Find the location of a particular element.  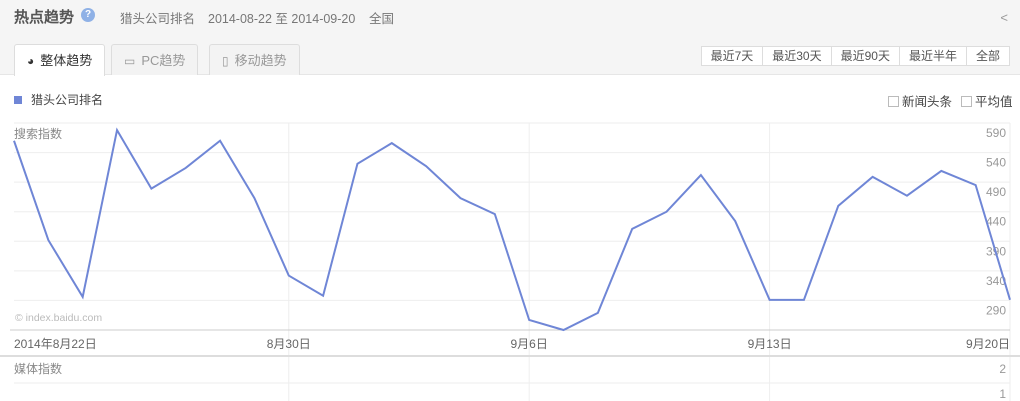

date-range: 2014-08-22 至 2014-09-20 is located at coordinates (282, 19).